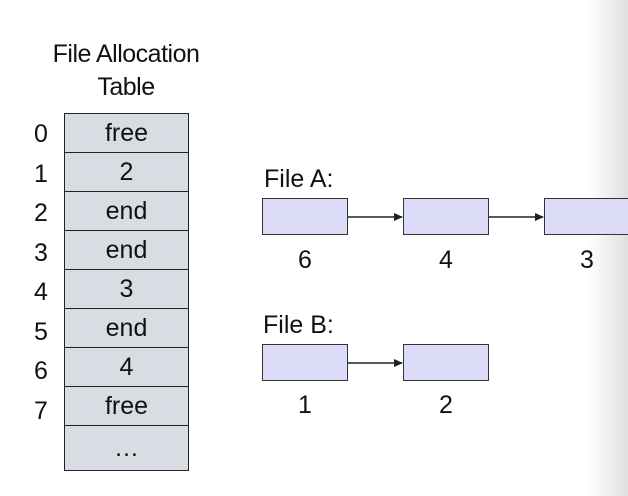 This screenshot has height=496, width=628. What do you see at coordinates (126, 71) in the screenshot?
I see `fat-title: File Allocation Table` at bounding box center [126, 71].